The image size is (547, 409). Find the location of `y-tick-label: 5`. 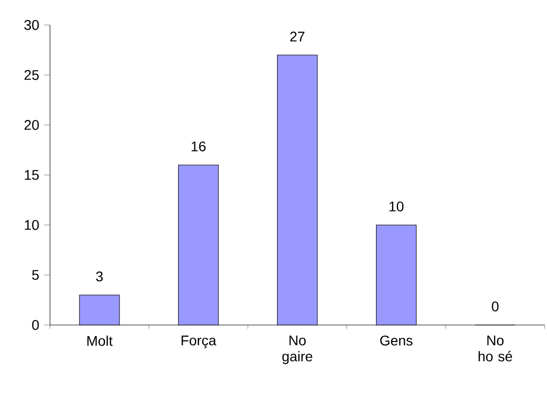

y-tick-label: 5 is located at coordinates (35, 275).